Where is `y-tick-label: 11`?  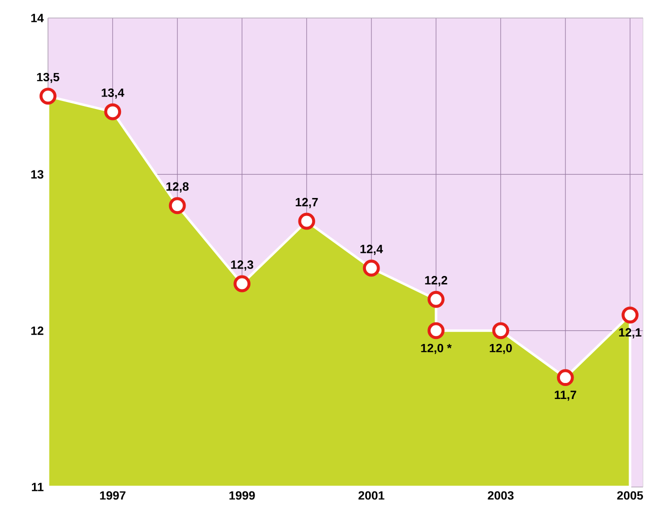
y-tick-label: 11 is located at coordinates (38, 487).